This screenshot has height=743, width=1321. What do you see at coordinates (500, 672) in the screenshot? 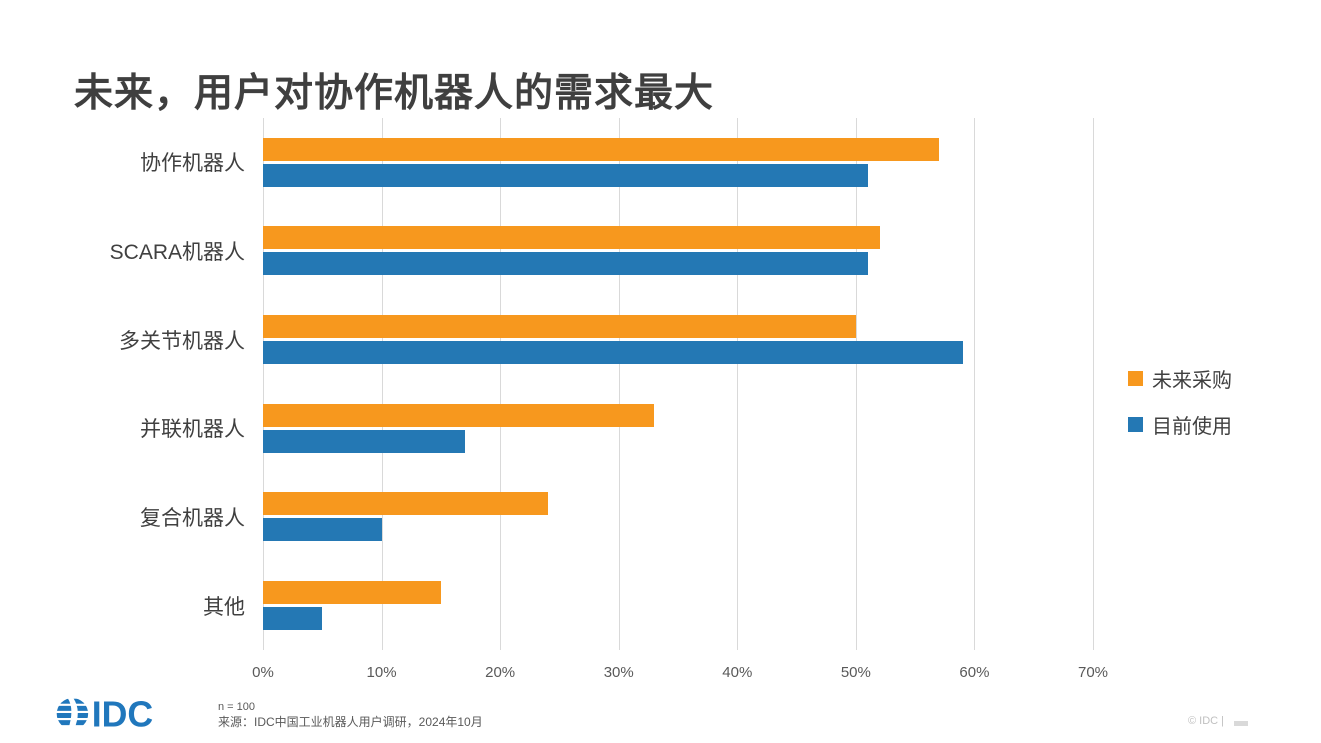
I see `x-tick-label: 20%` at bounding box center [500, 672].